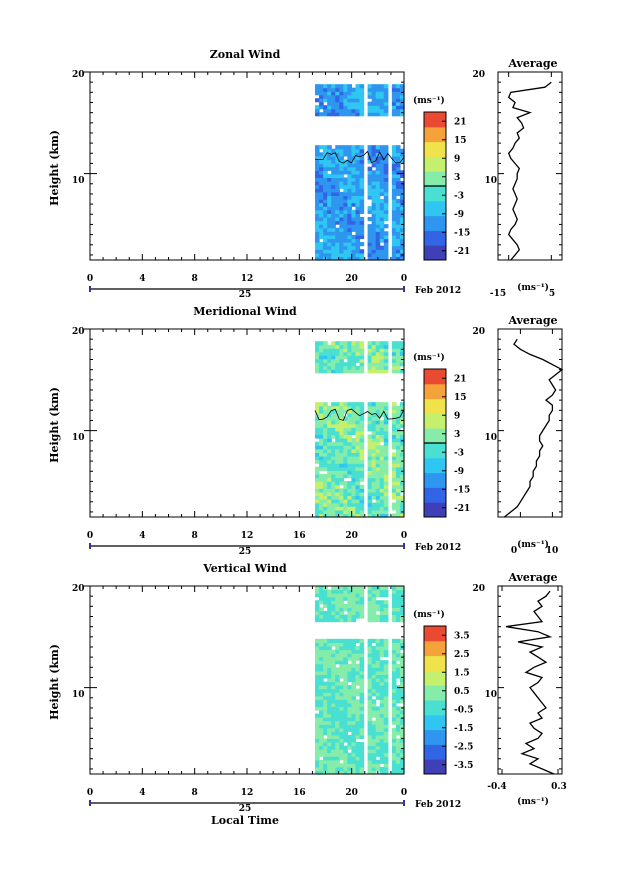 This screenshot has height=873, width=620. What do you see at coordinates (529, 171) in the screenshot?
I see `profile-line` at bounding box center [529, 171].